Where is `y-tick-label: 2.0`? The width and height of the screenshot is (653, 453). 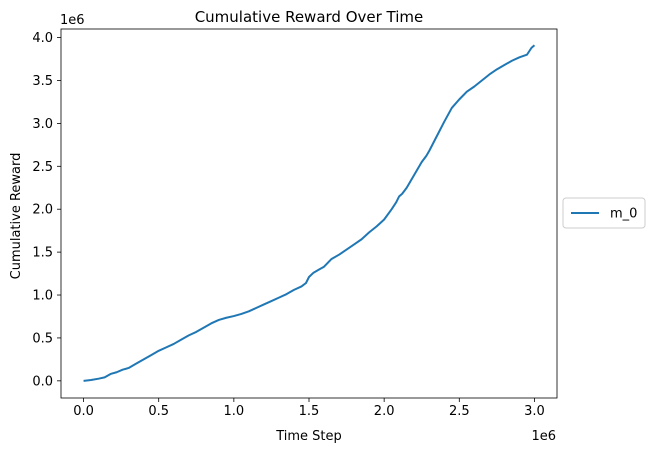 y-tick-label: 2.0 is located at coordinates (42, 210).